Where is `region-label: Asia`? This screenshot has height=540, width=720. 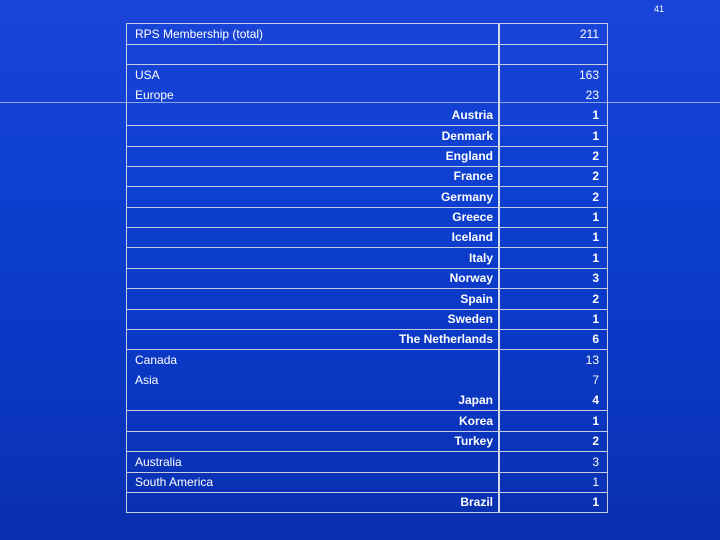
region-label: Asia is located at coordinates (147, 380).